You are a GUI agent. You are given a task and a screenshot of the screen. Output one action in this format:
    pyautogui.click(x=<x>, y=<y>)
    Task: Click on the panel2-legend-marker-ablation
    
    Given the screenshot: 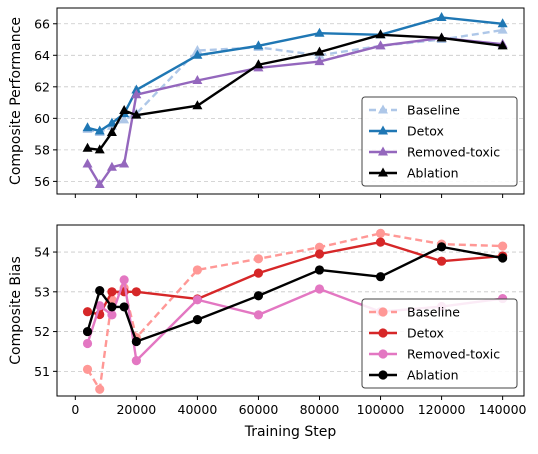 What is the action you would take?
    pyautogui.click(x=383, y=375)
    